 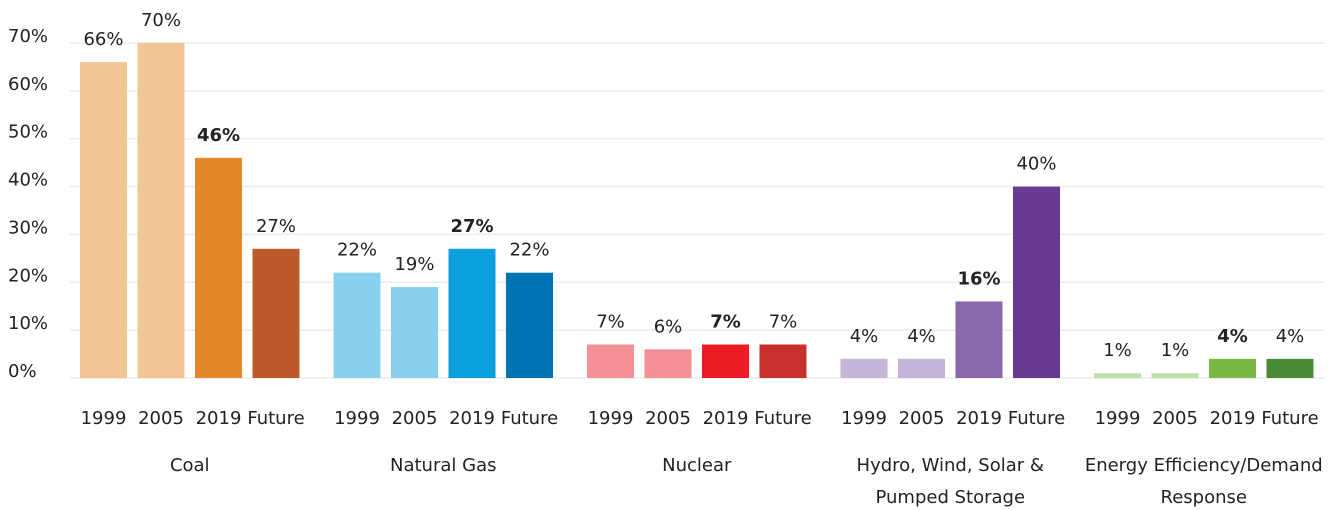 What do you see at coordinates (218, 135) in the screenshot?
I see `value-label: 46%` at bounding box center [218, 135].